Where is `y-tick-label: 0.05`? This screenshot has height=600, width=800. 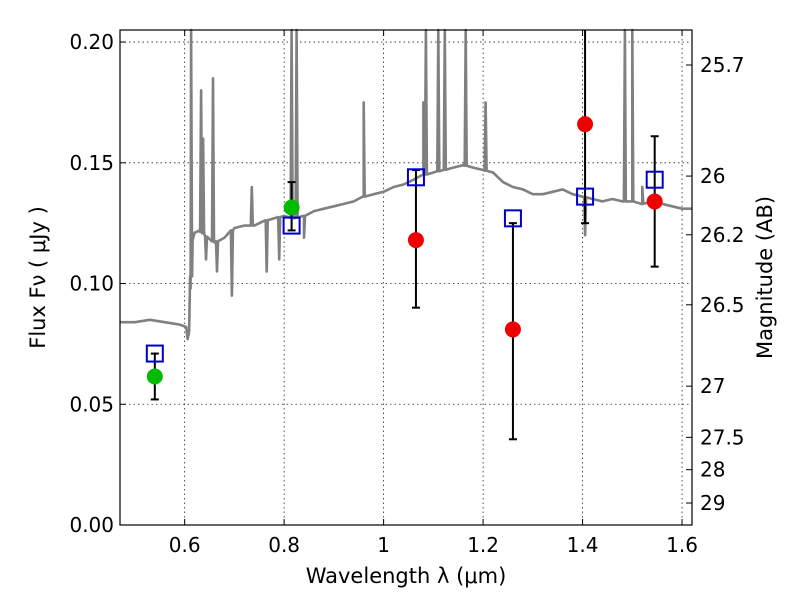
y-tick-label: 0.05 is located at coordinates (91, 404).